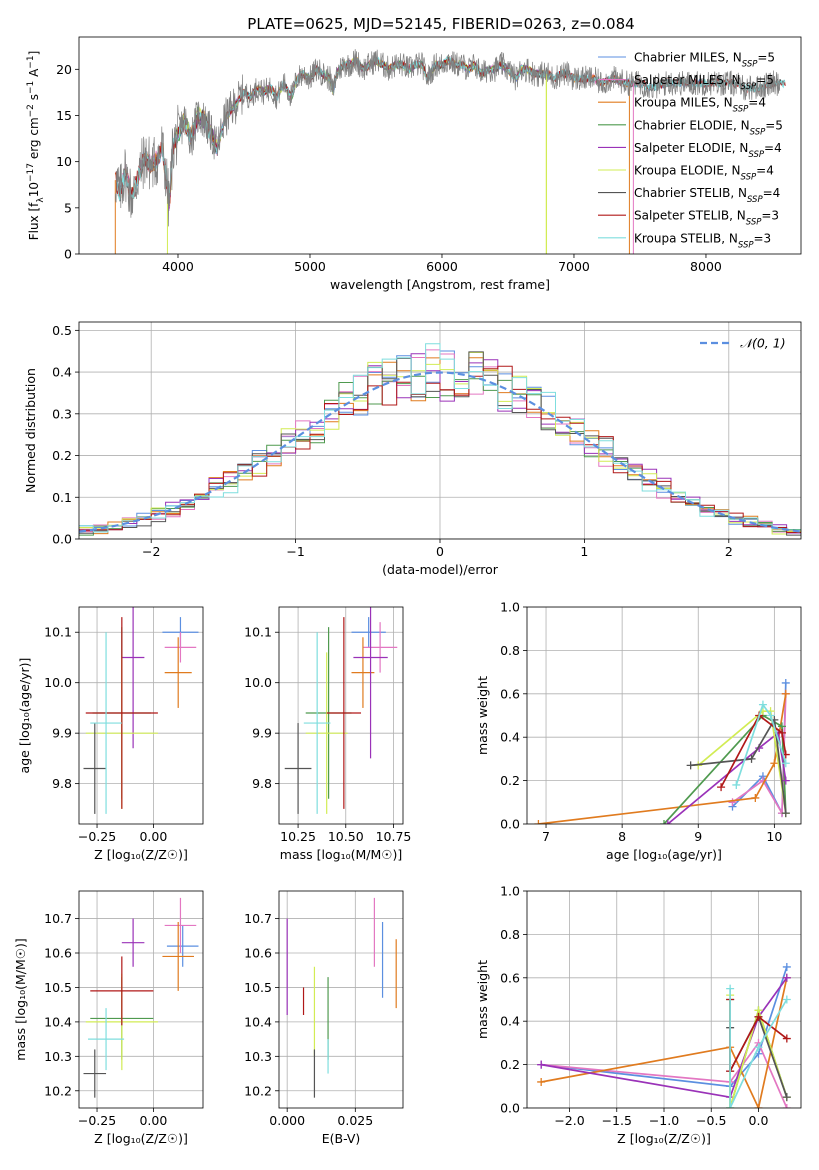 The image size is (819, 1170). What do you see at coordinates (707, 195) in the screenshot?
I see `legend-label: Chabrier STELIB, NSSP=4` at bounding box center [707, 195].